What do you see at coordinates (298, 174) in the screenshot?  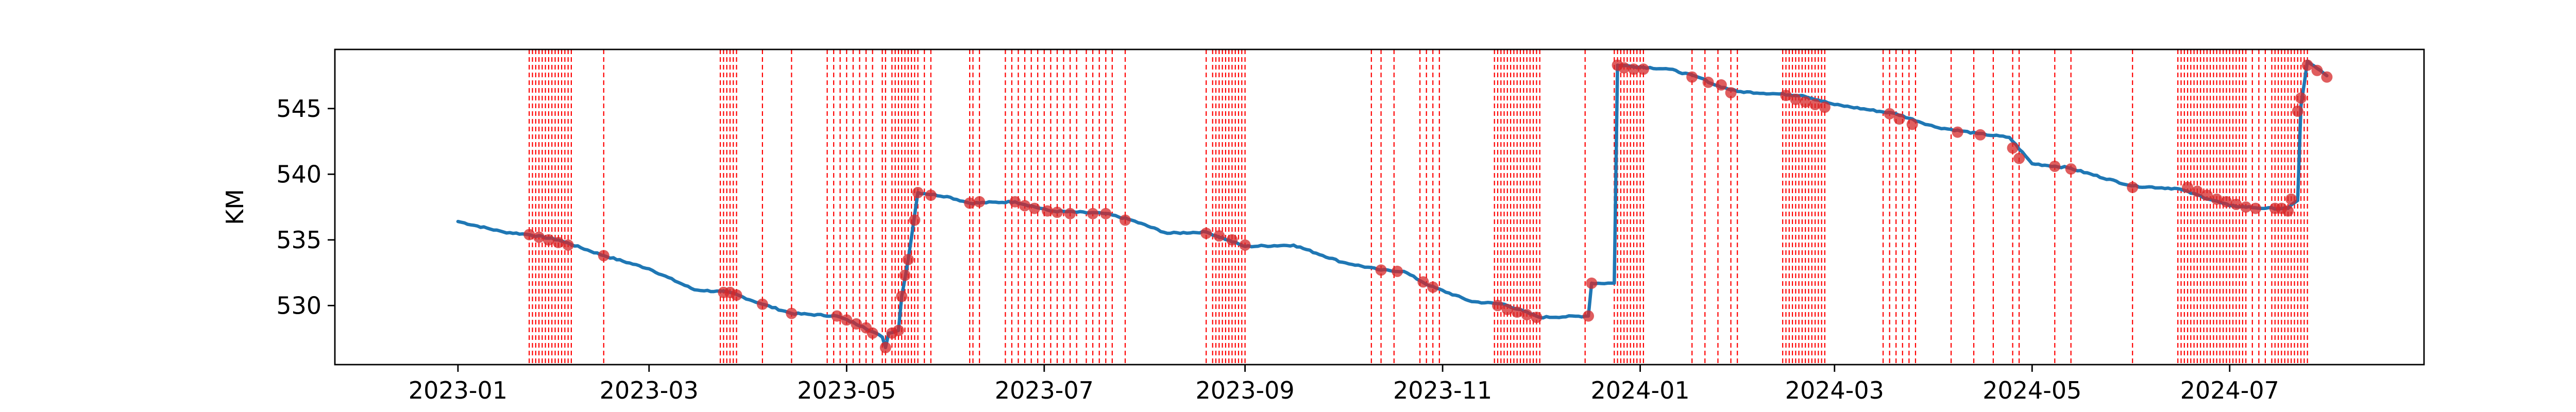 I see `y-tick-label: 540` at bounding box center [298, 174].